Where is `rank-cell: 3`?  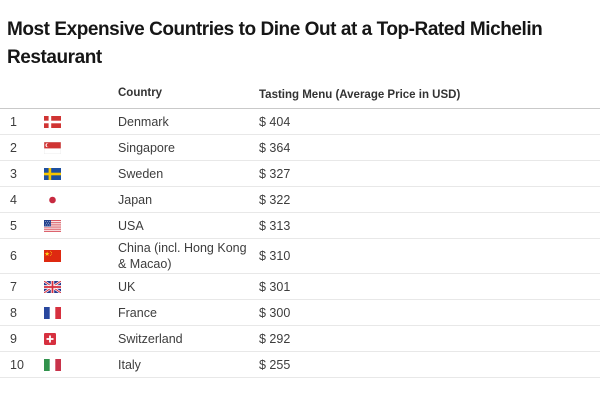
rank-cell: 3 is located at coordinates (13, 173).